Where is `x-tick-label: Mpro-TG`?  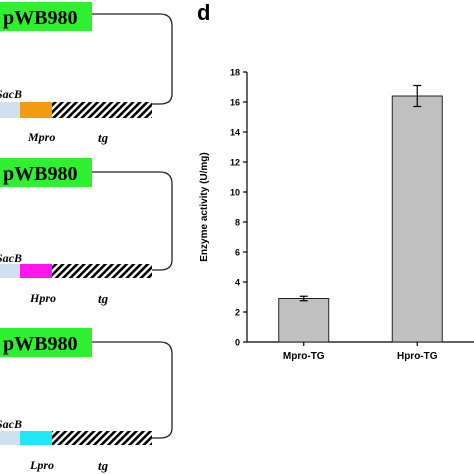 x-tick-label: Mpro-TG is located at coordinates (304, 356).